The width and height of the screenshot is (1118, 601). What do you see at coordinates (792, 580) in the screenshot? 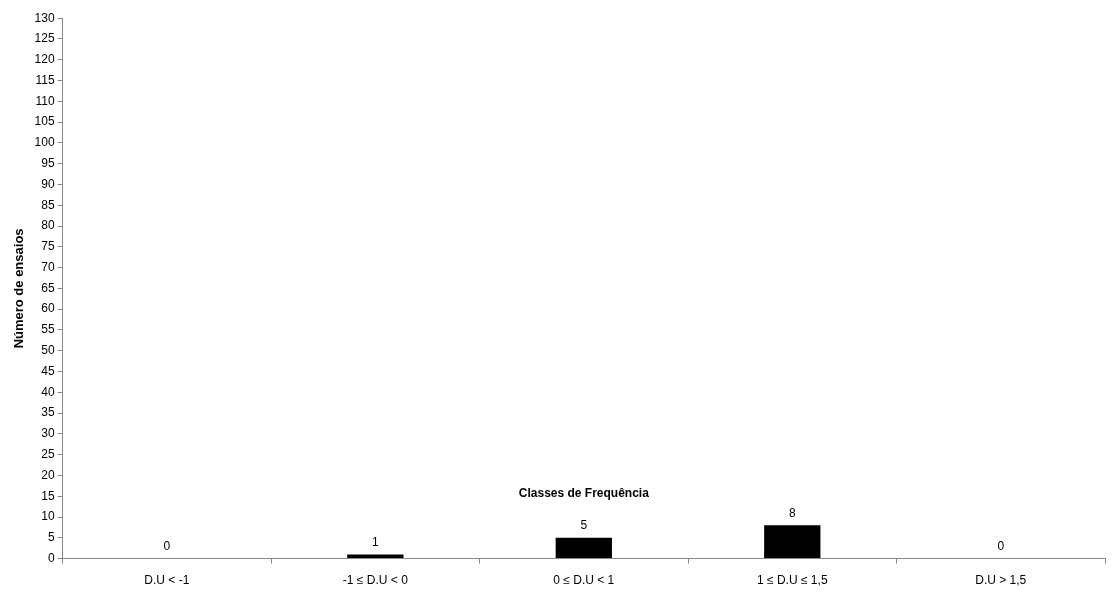
I see `x-tick-label: 1 ≤ D.U ≤ 1,5` at bounding box center [792, 580].